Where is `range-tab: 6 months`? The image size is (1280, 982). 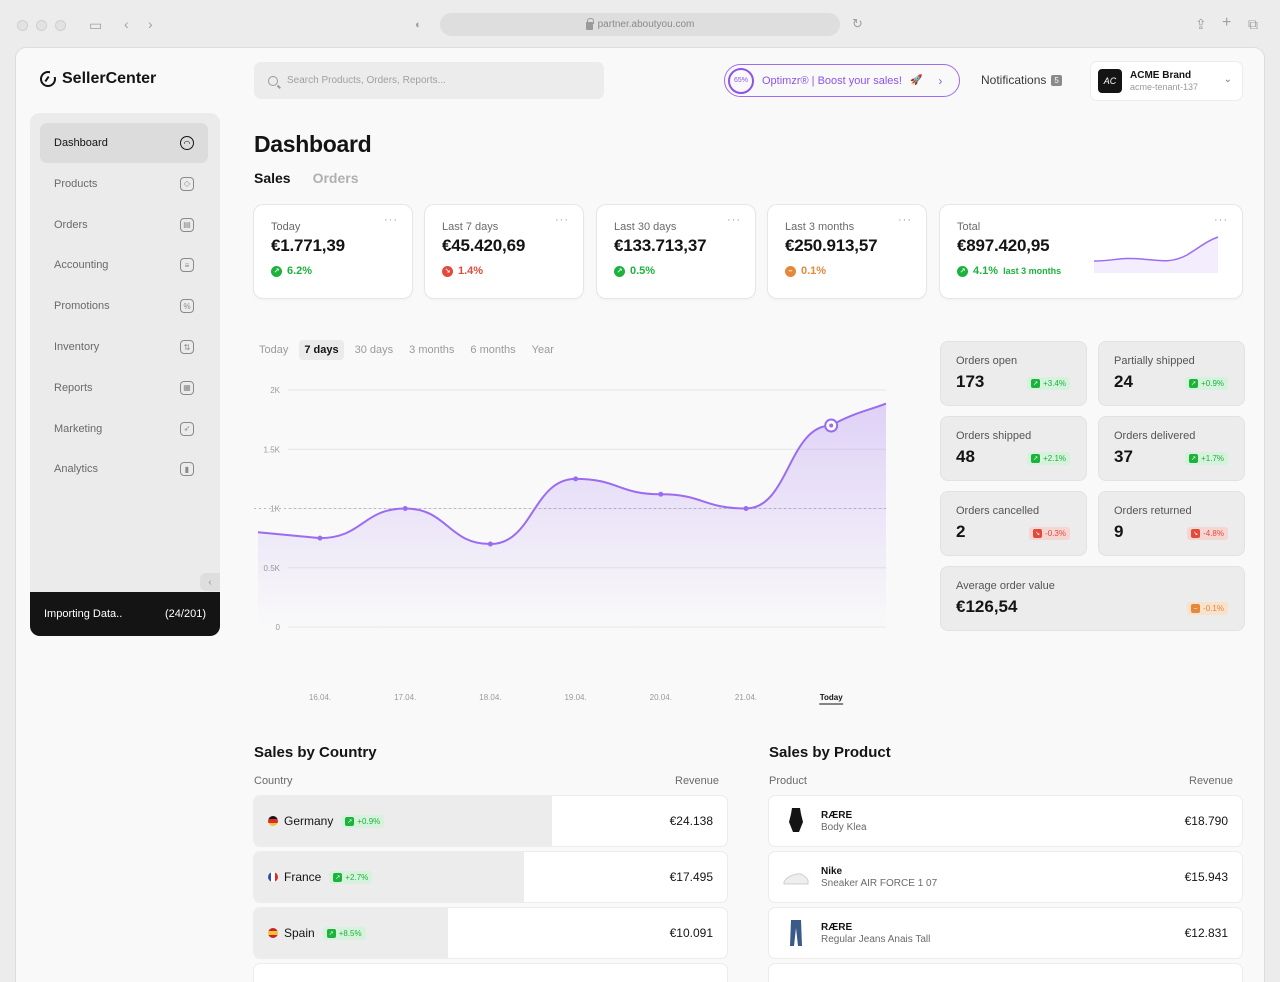
range-tab: 6 months is located at coordinates (493, 350).